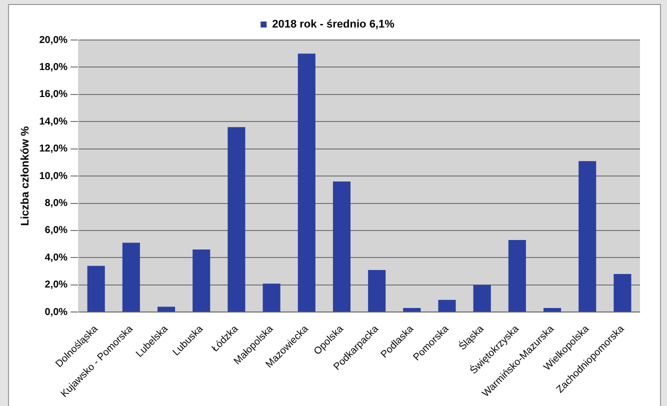 This screenshot has width=667, height=406. Describe the element at coordinates (56, 312) in the screenshot. I see `y-tick-label: 0,0%` at that location.